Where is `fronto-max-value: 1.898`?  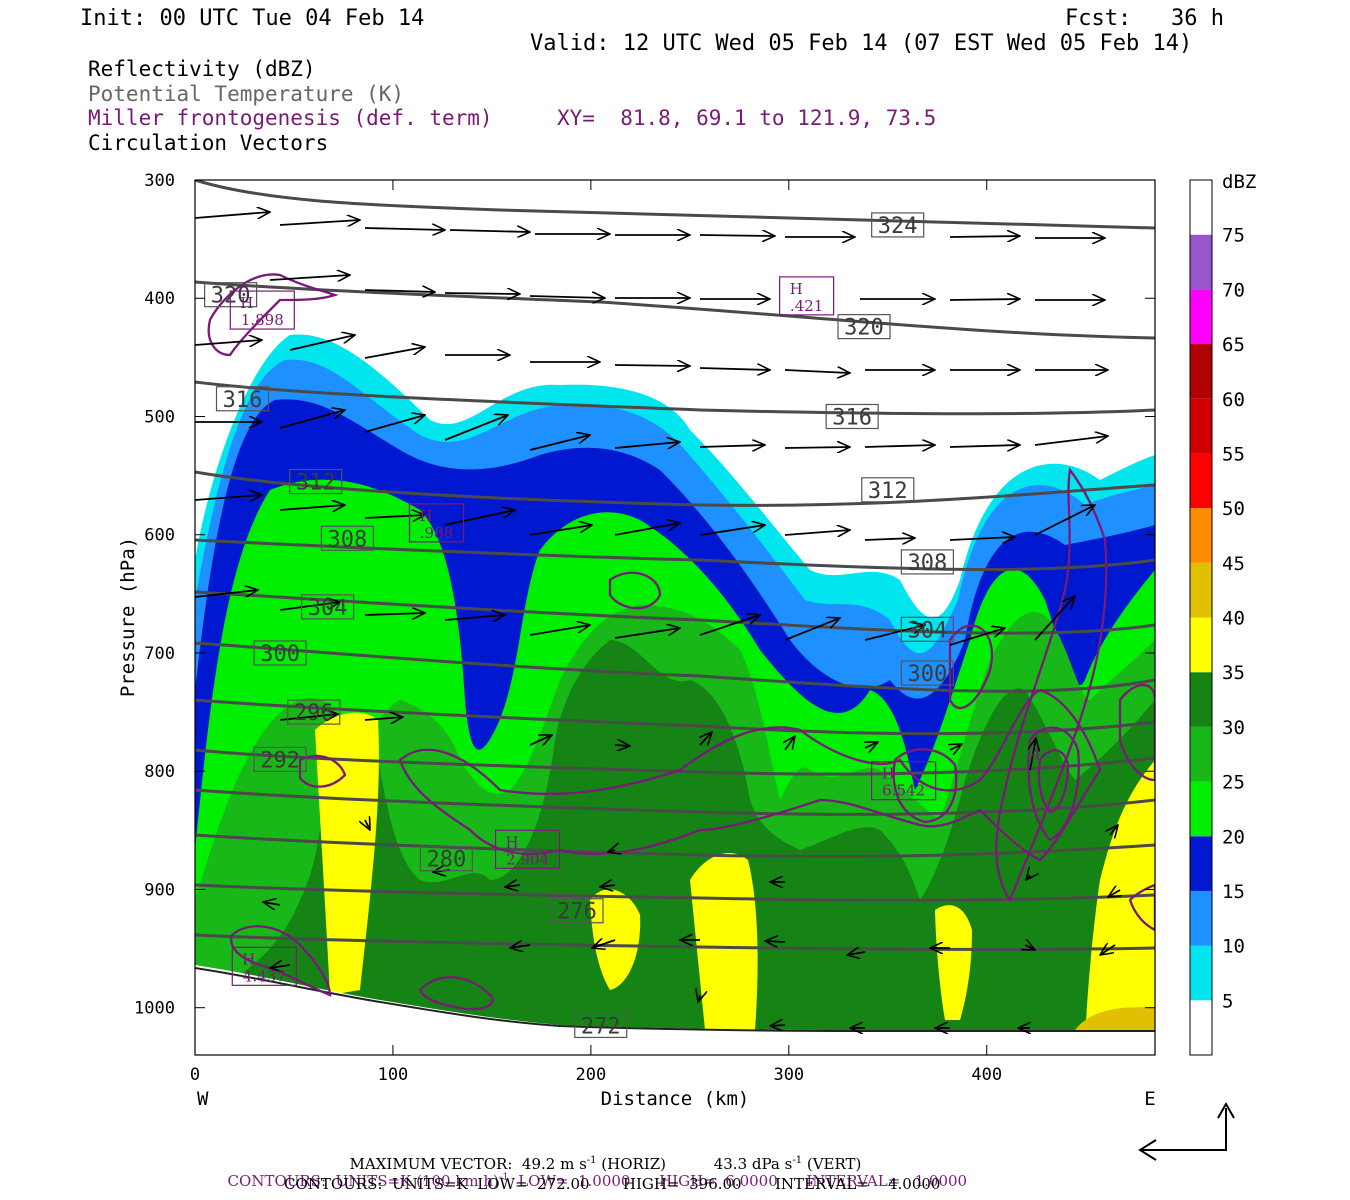 fronto-max-value: 1.898 is located at coordinates (262, 320).